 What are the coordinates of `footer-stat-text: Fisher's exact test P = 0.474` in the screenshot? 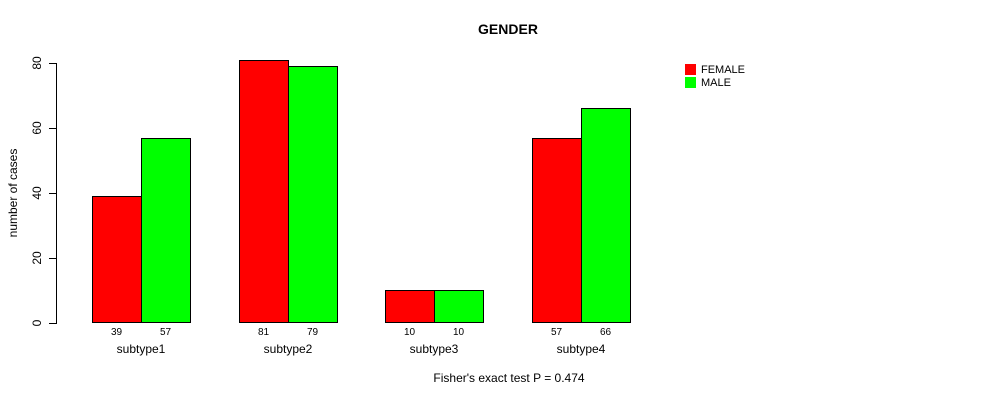 It's located at (509, 378).